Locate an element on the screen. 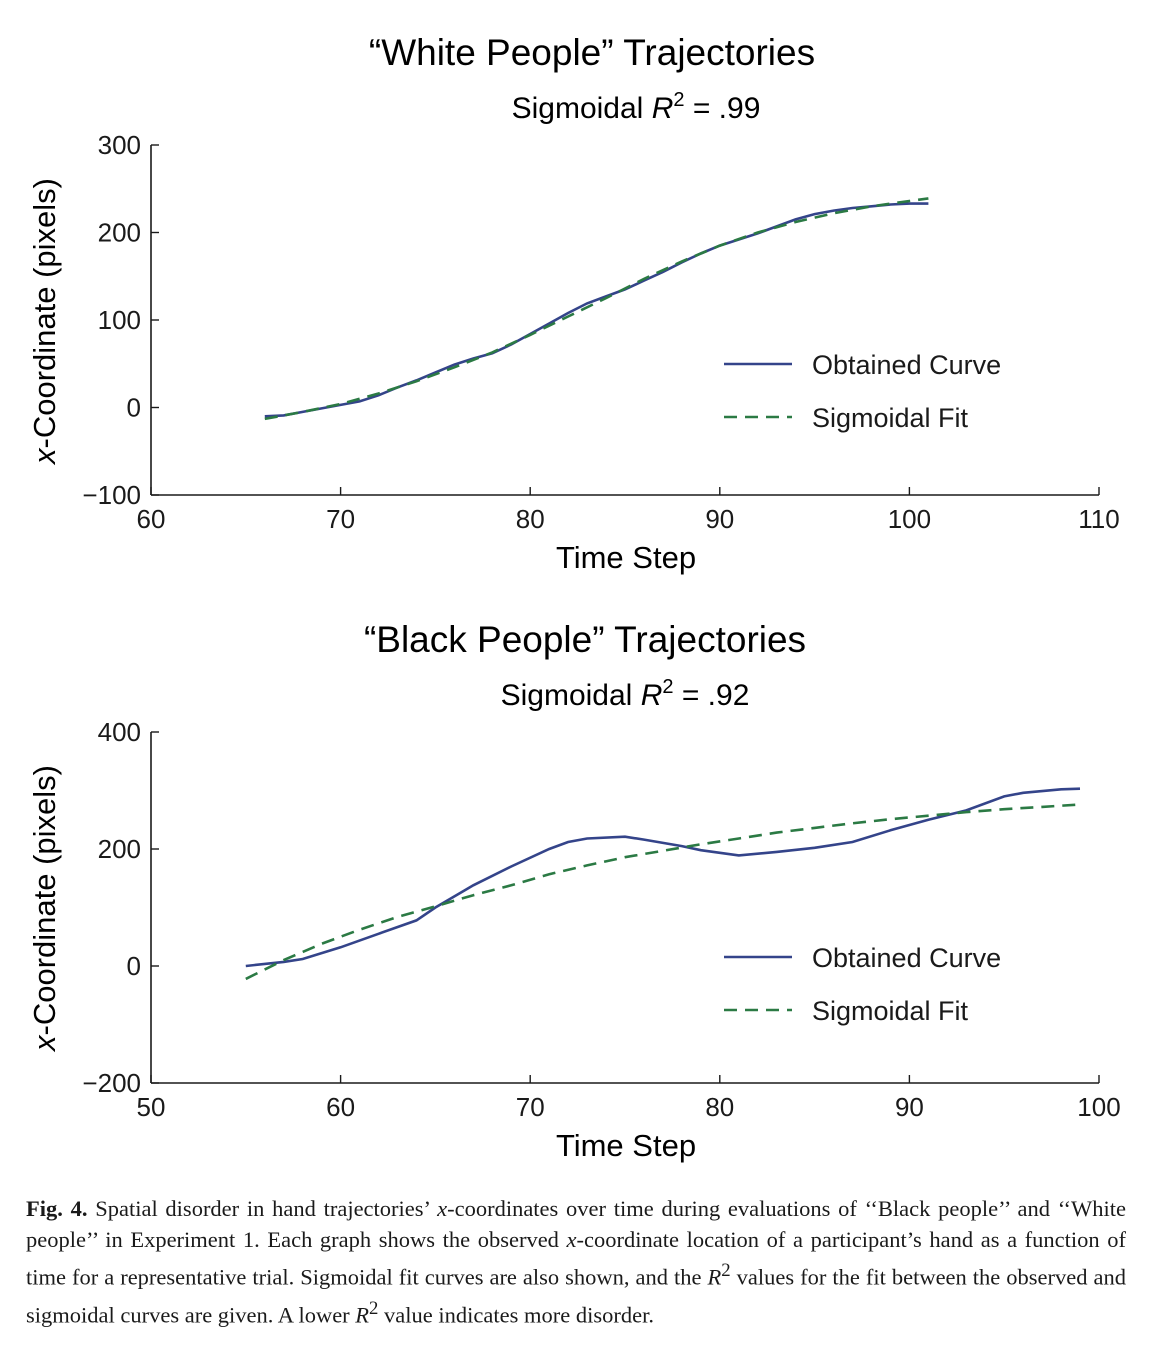  y-ticks: −200 0 200 400 is located at coordinates (120, 907).